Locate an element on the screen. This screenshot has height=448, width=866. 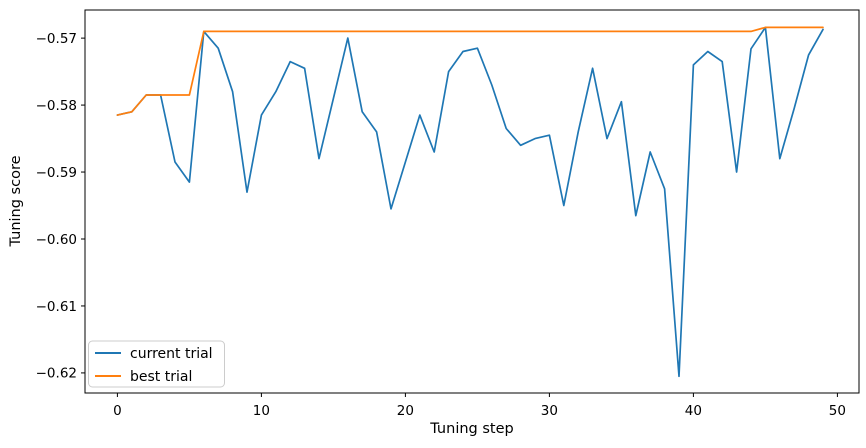
y-tick-label: −0.58 is located at coordinates (56, 106).